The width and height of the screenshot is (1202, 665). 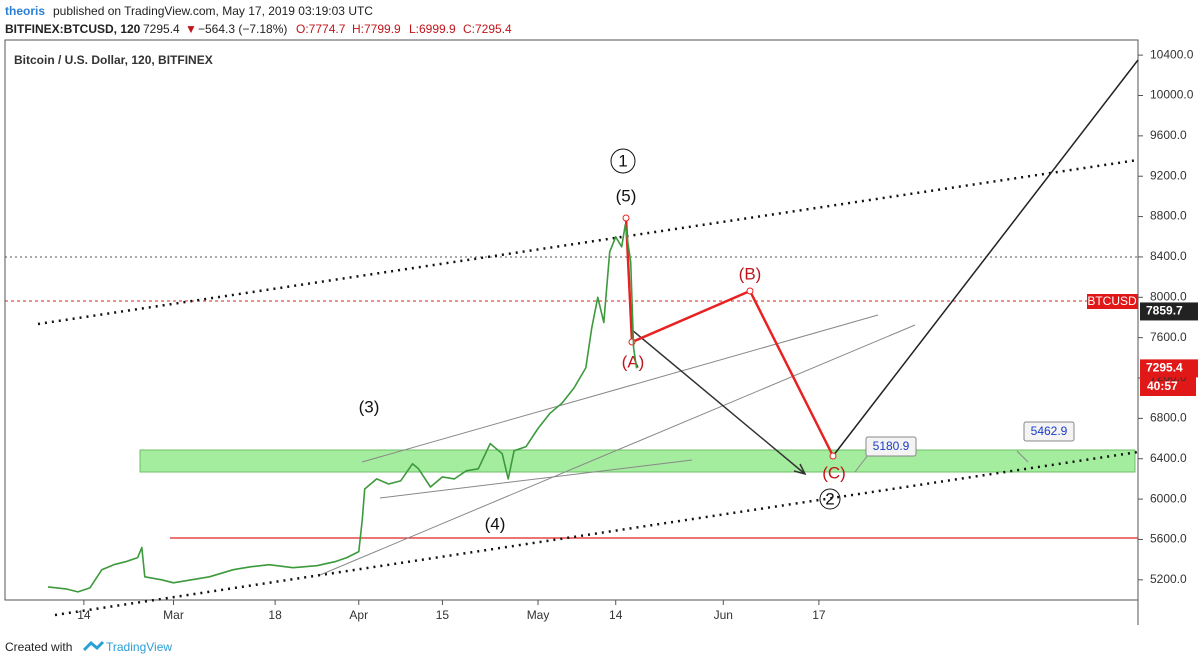 I want to click on close: C:7295.4, so click(x=487, y=29).